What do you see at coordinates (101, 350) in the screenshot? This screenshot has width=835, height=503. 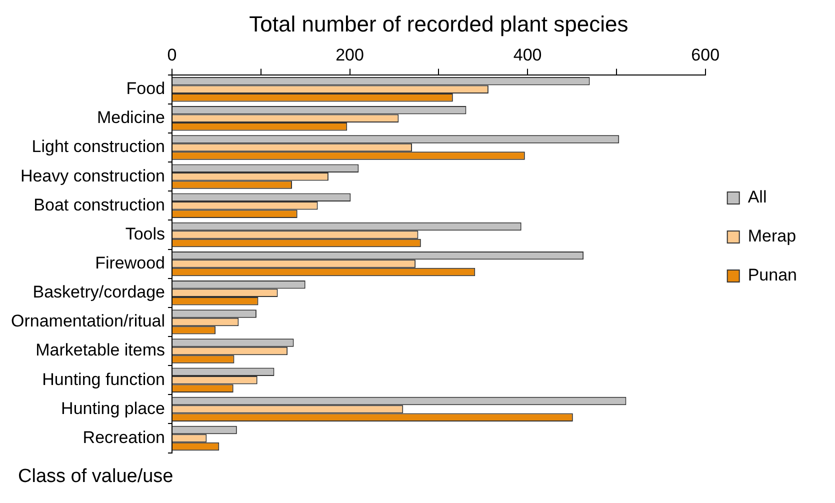 I see `y-tick-label: Marketable items` at bounding box center [101, 350].